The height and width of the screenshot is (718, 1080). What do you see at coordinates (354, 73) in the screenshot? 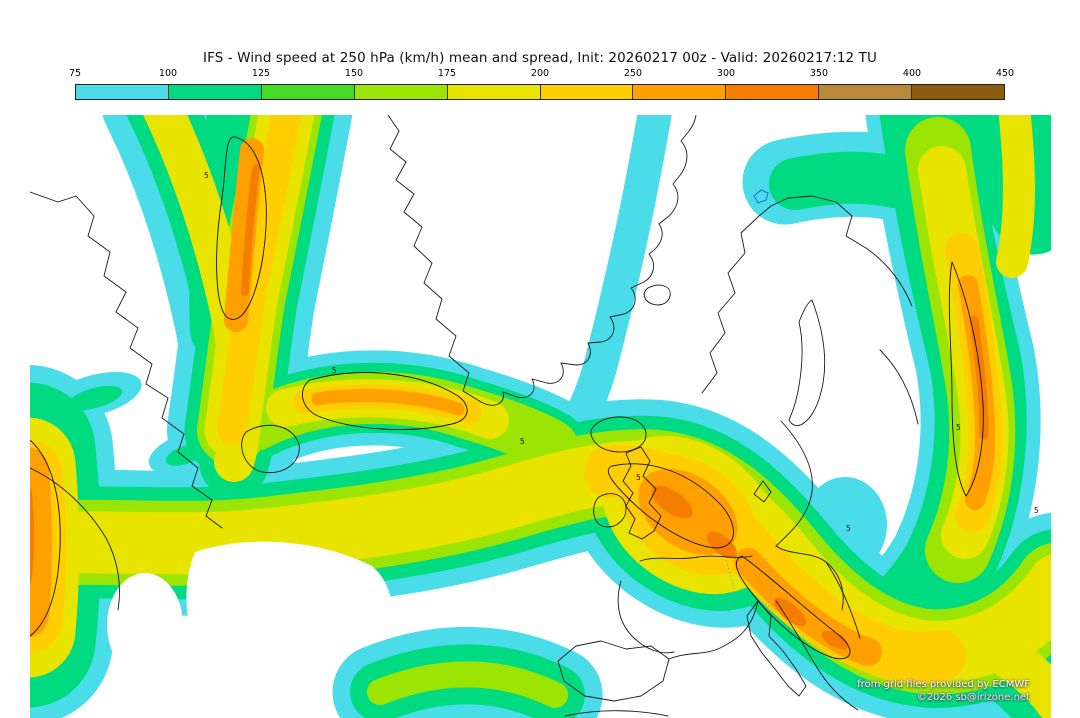
I see `colorbar-tick-label: 150` at bounding box center [354, 73].